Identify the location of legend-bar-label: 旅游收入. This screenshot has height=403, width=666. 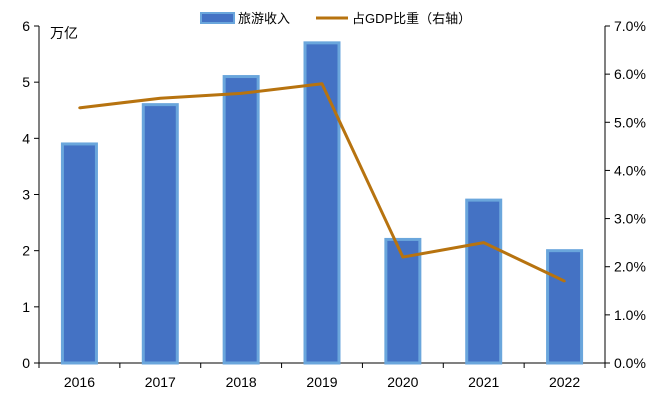
(264, 18).